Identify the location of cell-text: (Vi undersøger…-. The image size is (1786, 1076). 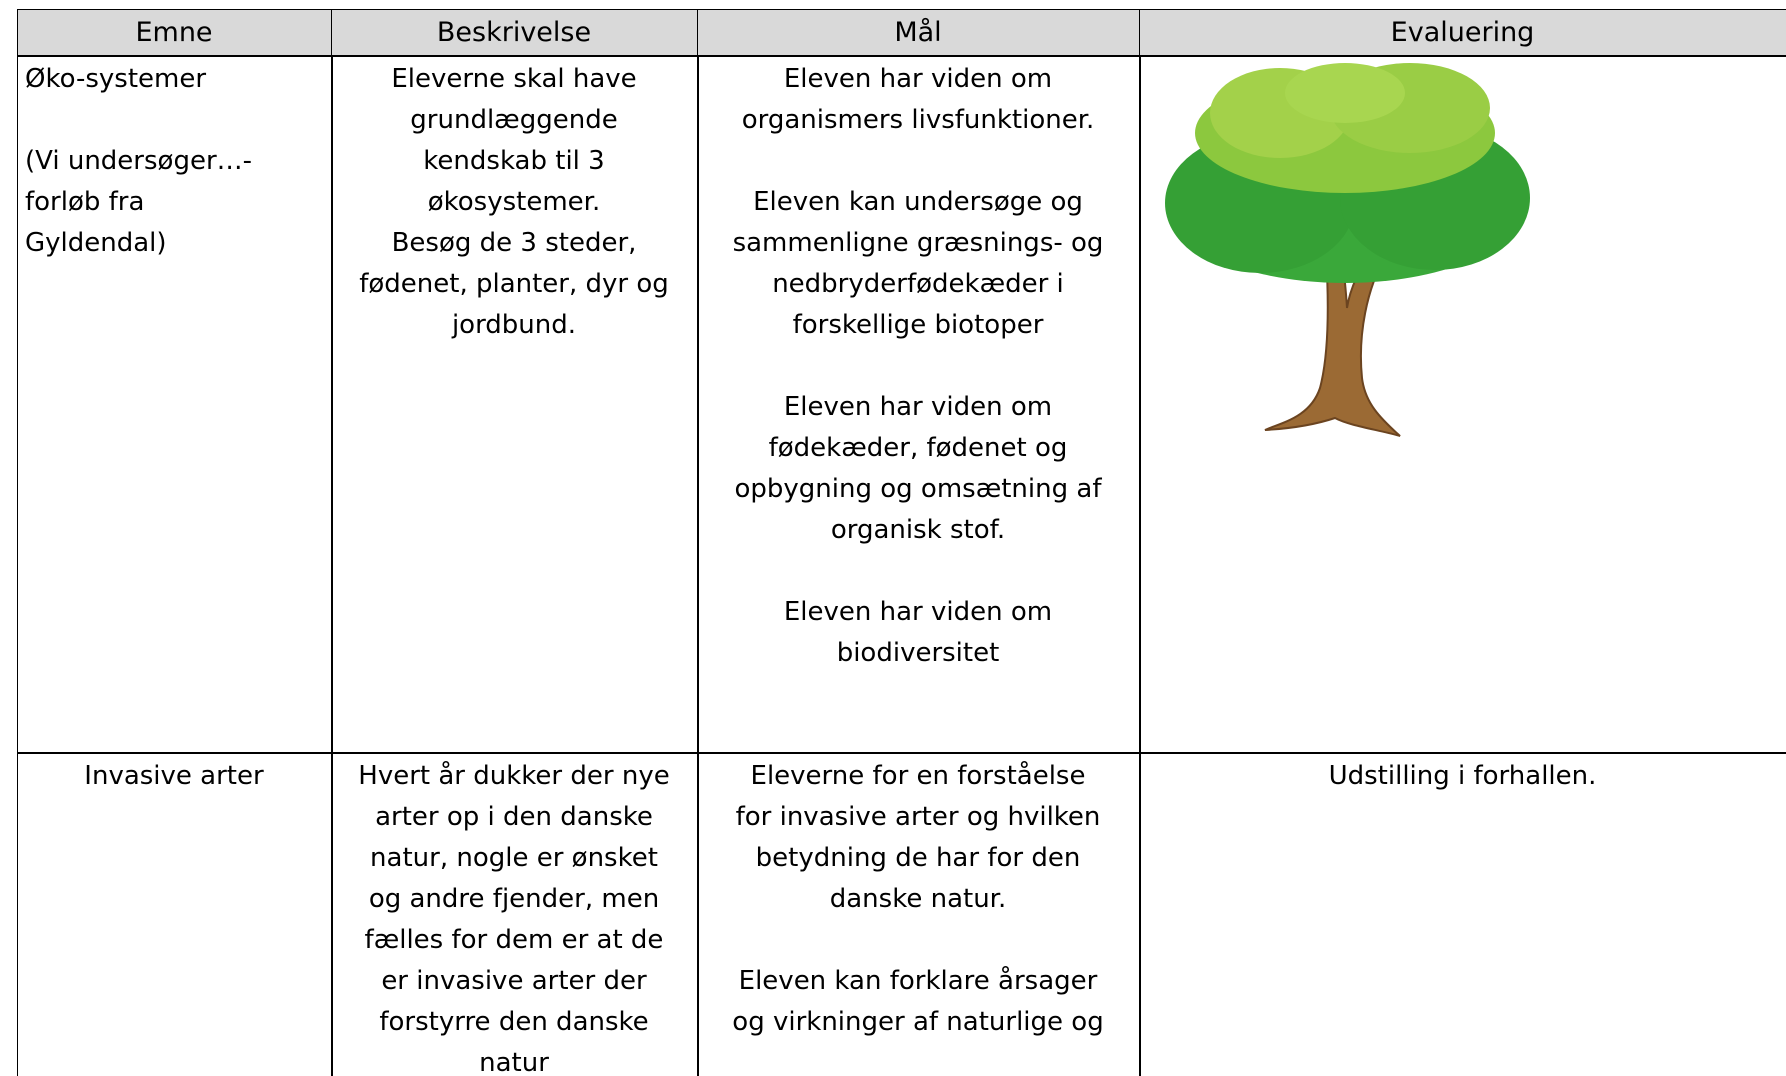
(139, 161).